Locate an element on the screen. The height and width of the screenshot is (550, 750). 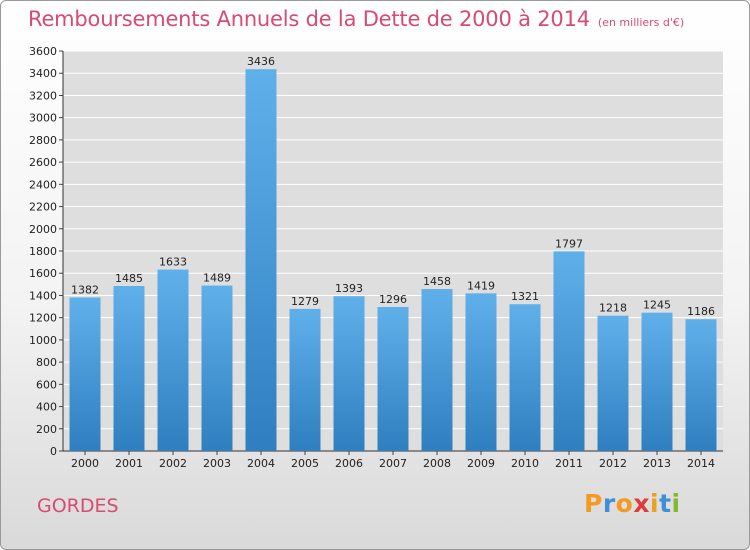
data-label-2010: 1321 is located at coordinates (525, 296).